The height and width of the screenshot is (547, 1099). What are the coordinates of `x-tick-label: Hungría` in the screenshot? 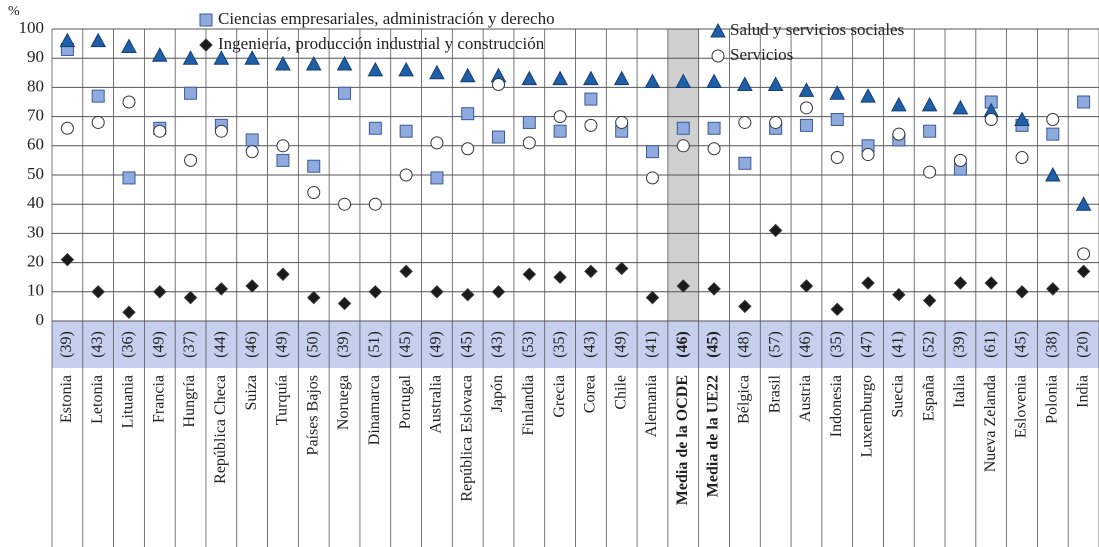 It's located at (189, 401).